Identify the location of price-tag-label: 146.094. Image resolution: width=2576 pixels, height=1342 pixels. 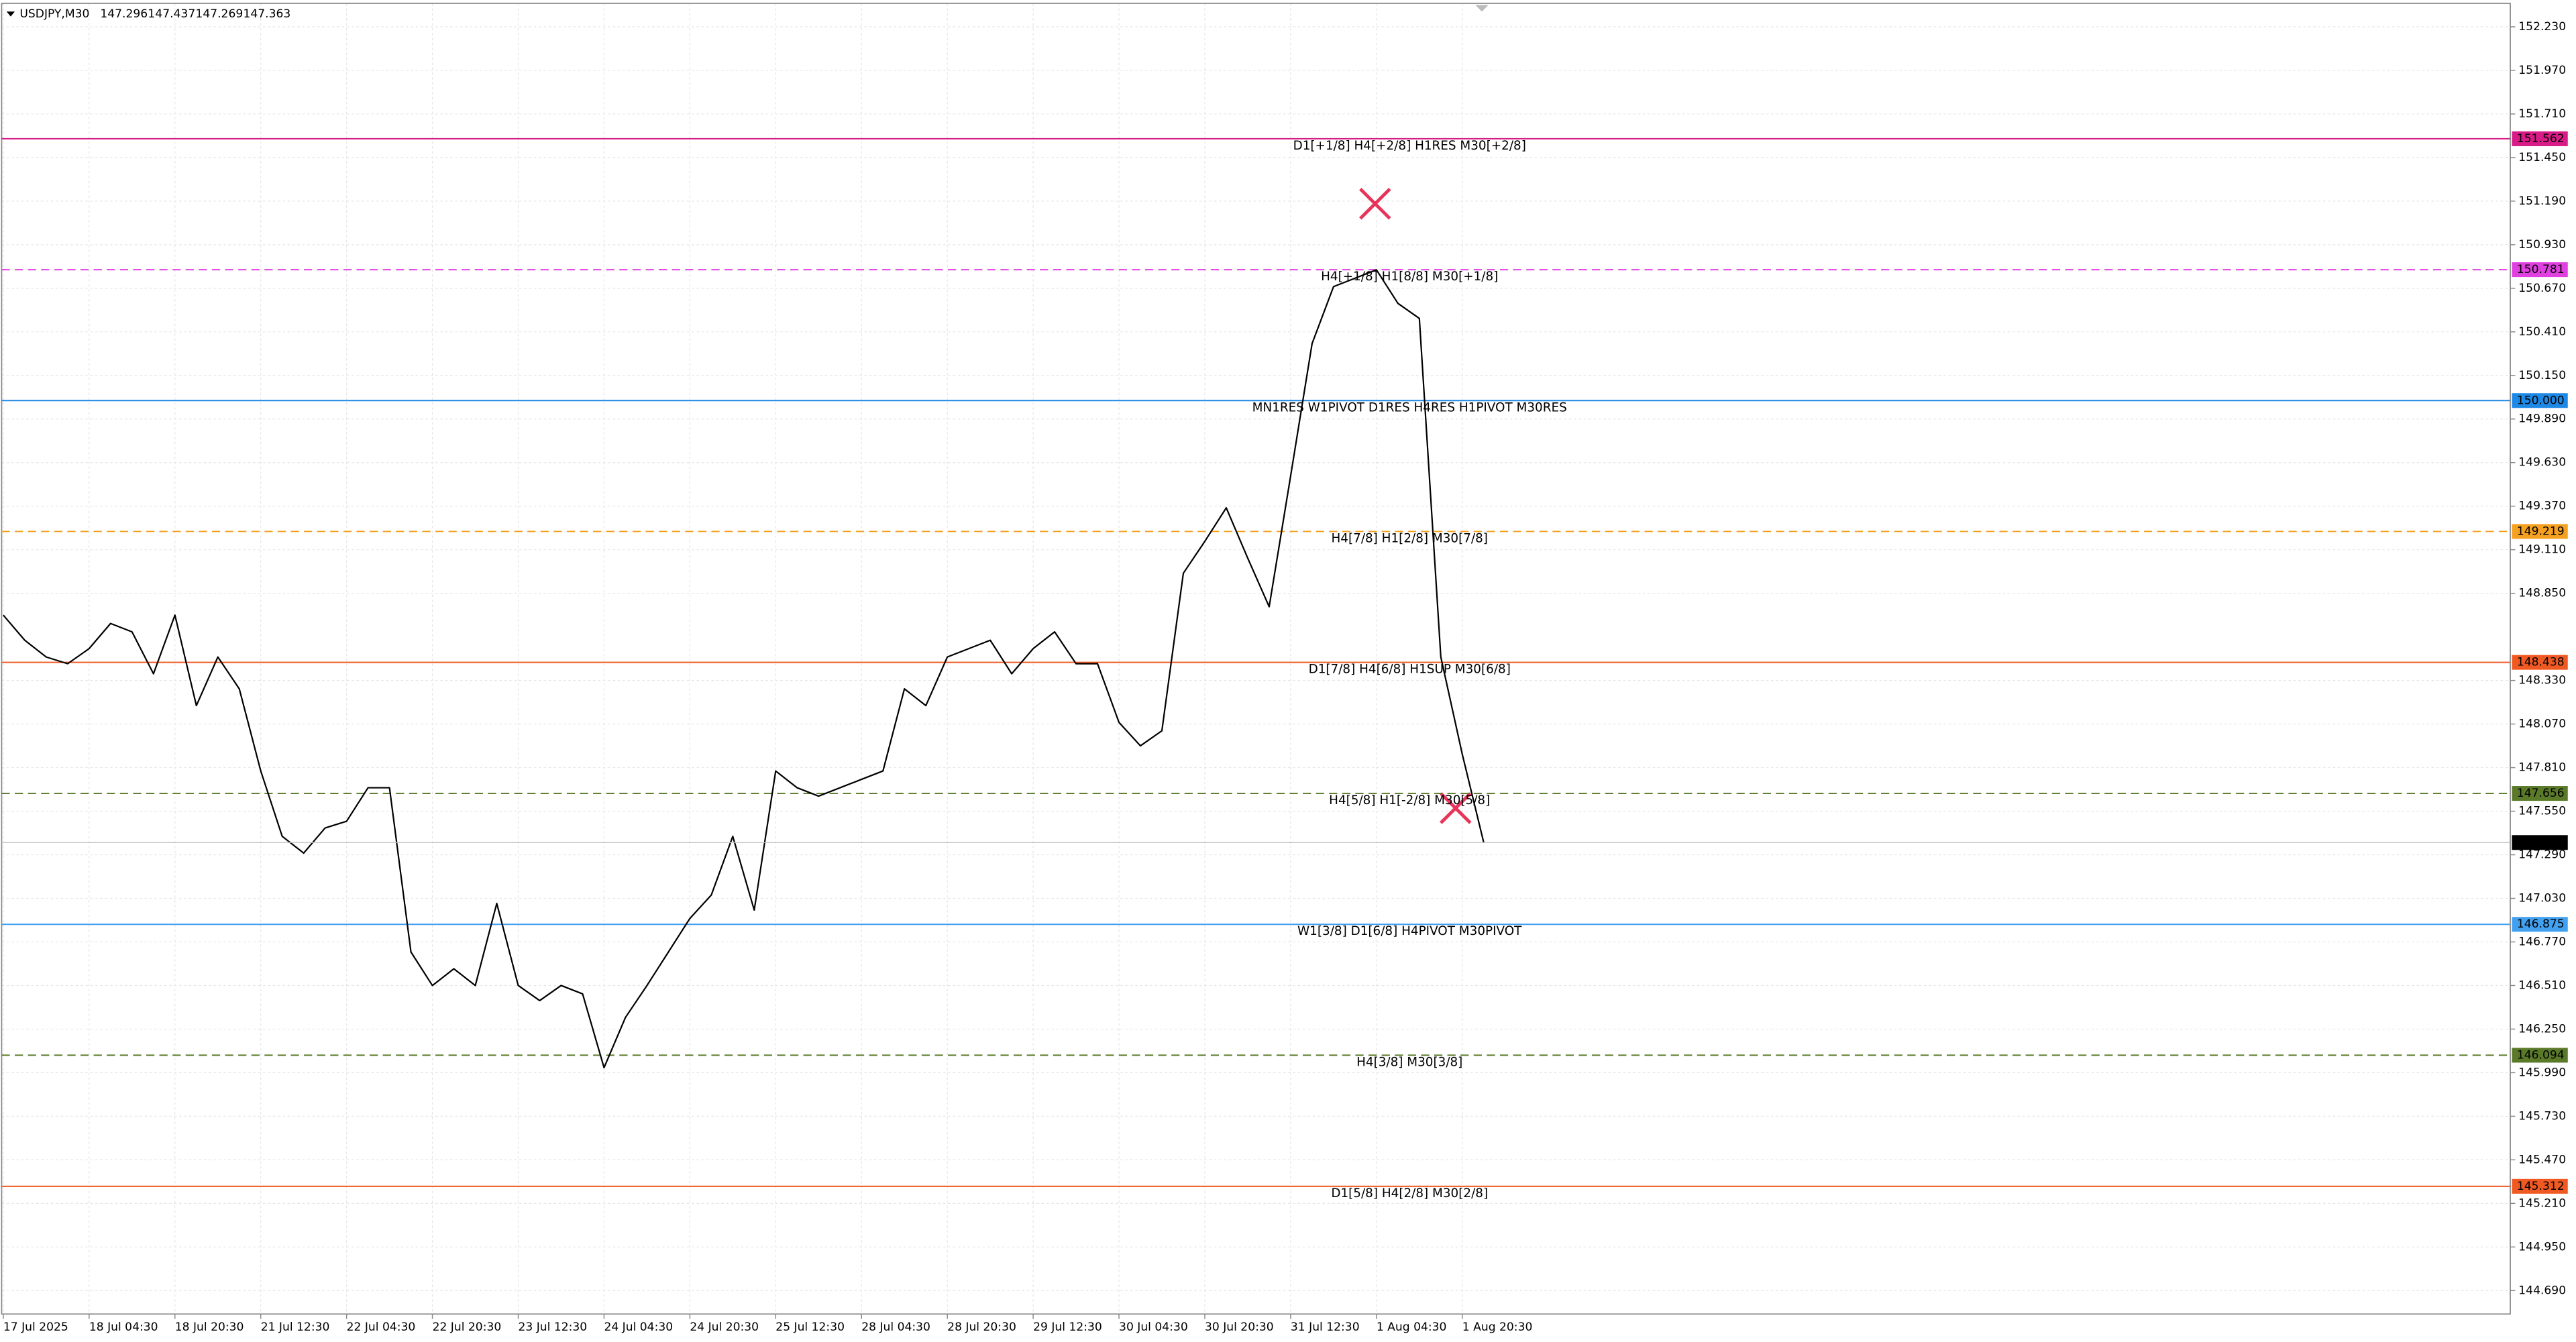
(2541, 1055).